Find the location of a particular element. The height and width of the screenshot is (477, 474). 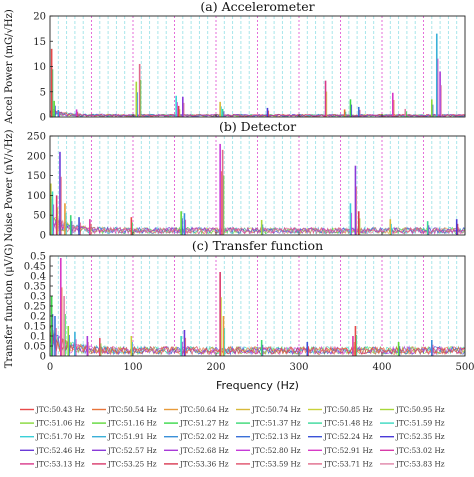

legend-item: JTC:53.83 Hz is located at coordinates (412, 463).